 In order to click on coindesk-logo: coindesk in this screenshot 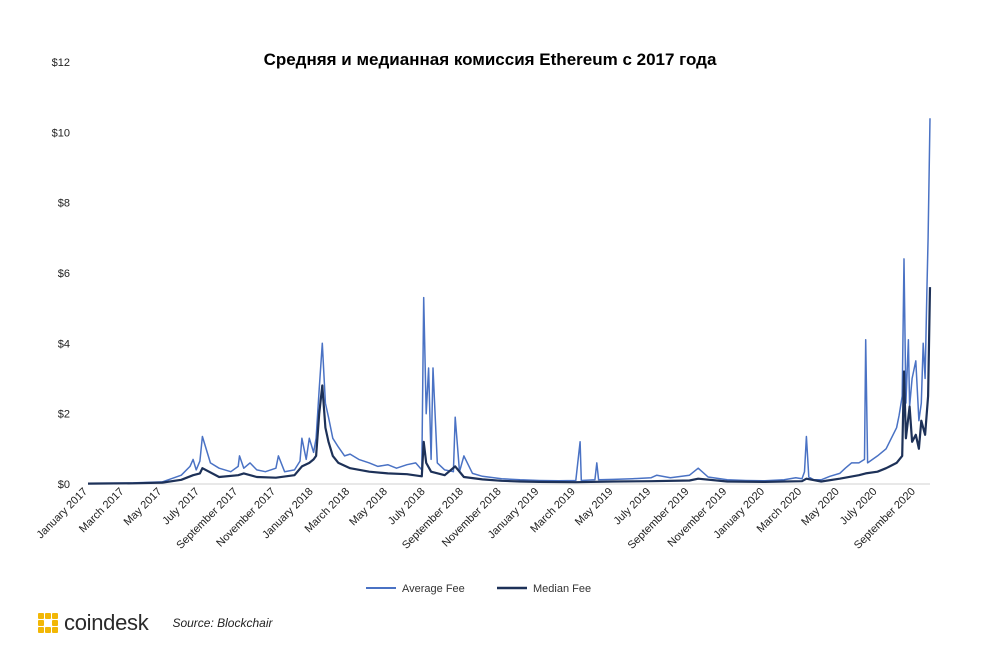, I will do `click(93, 623)`.